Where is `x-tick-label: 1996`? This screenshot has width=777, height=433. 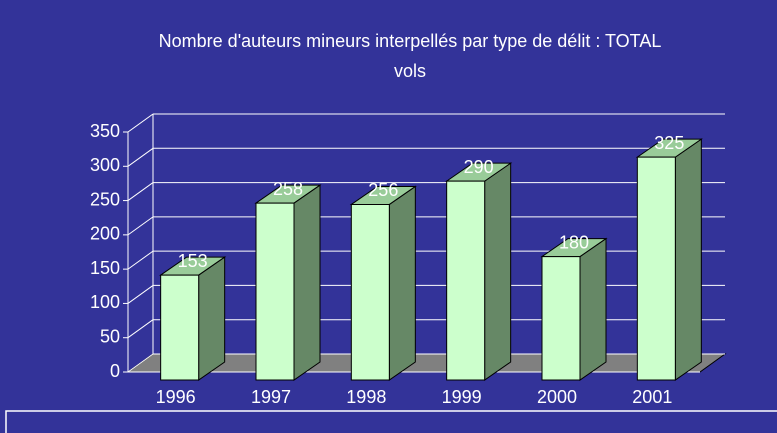 x-tick-label: 1996 is located at coordinates (176, 397).